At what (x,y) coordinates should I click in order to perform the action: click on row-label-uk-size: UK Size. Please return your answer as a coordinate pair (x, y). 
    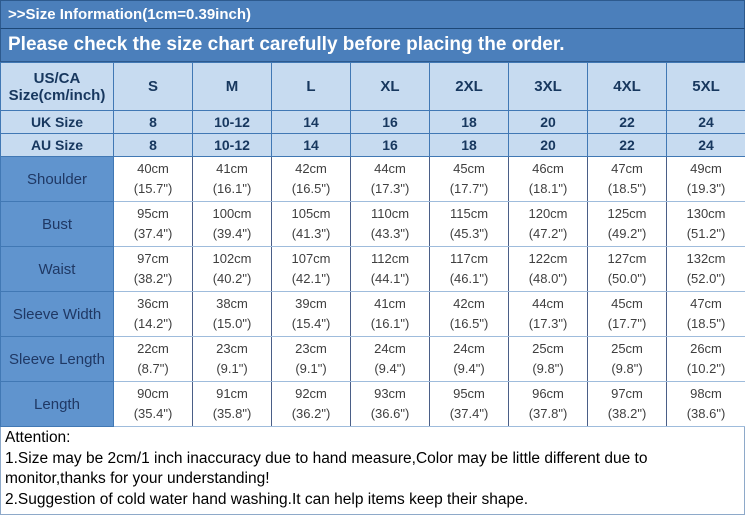
    Looking at the image, I should click on (57, 122).